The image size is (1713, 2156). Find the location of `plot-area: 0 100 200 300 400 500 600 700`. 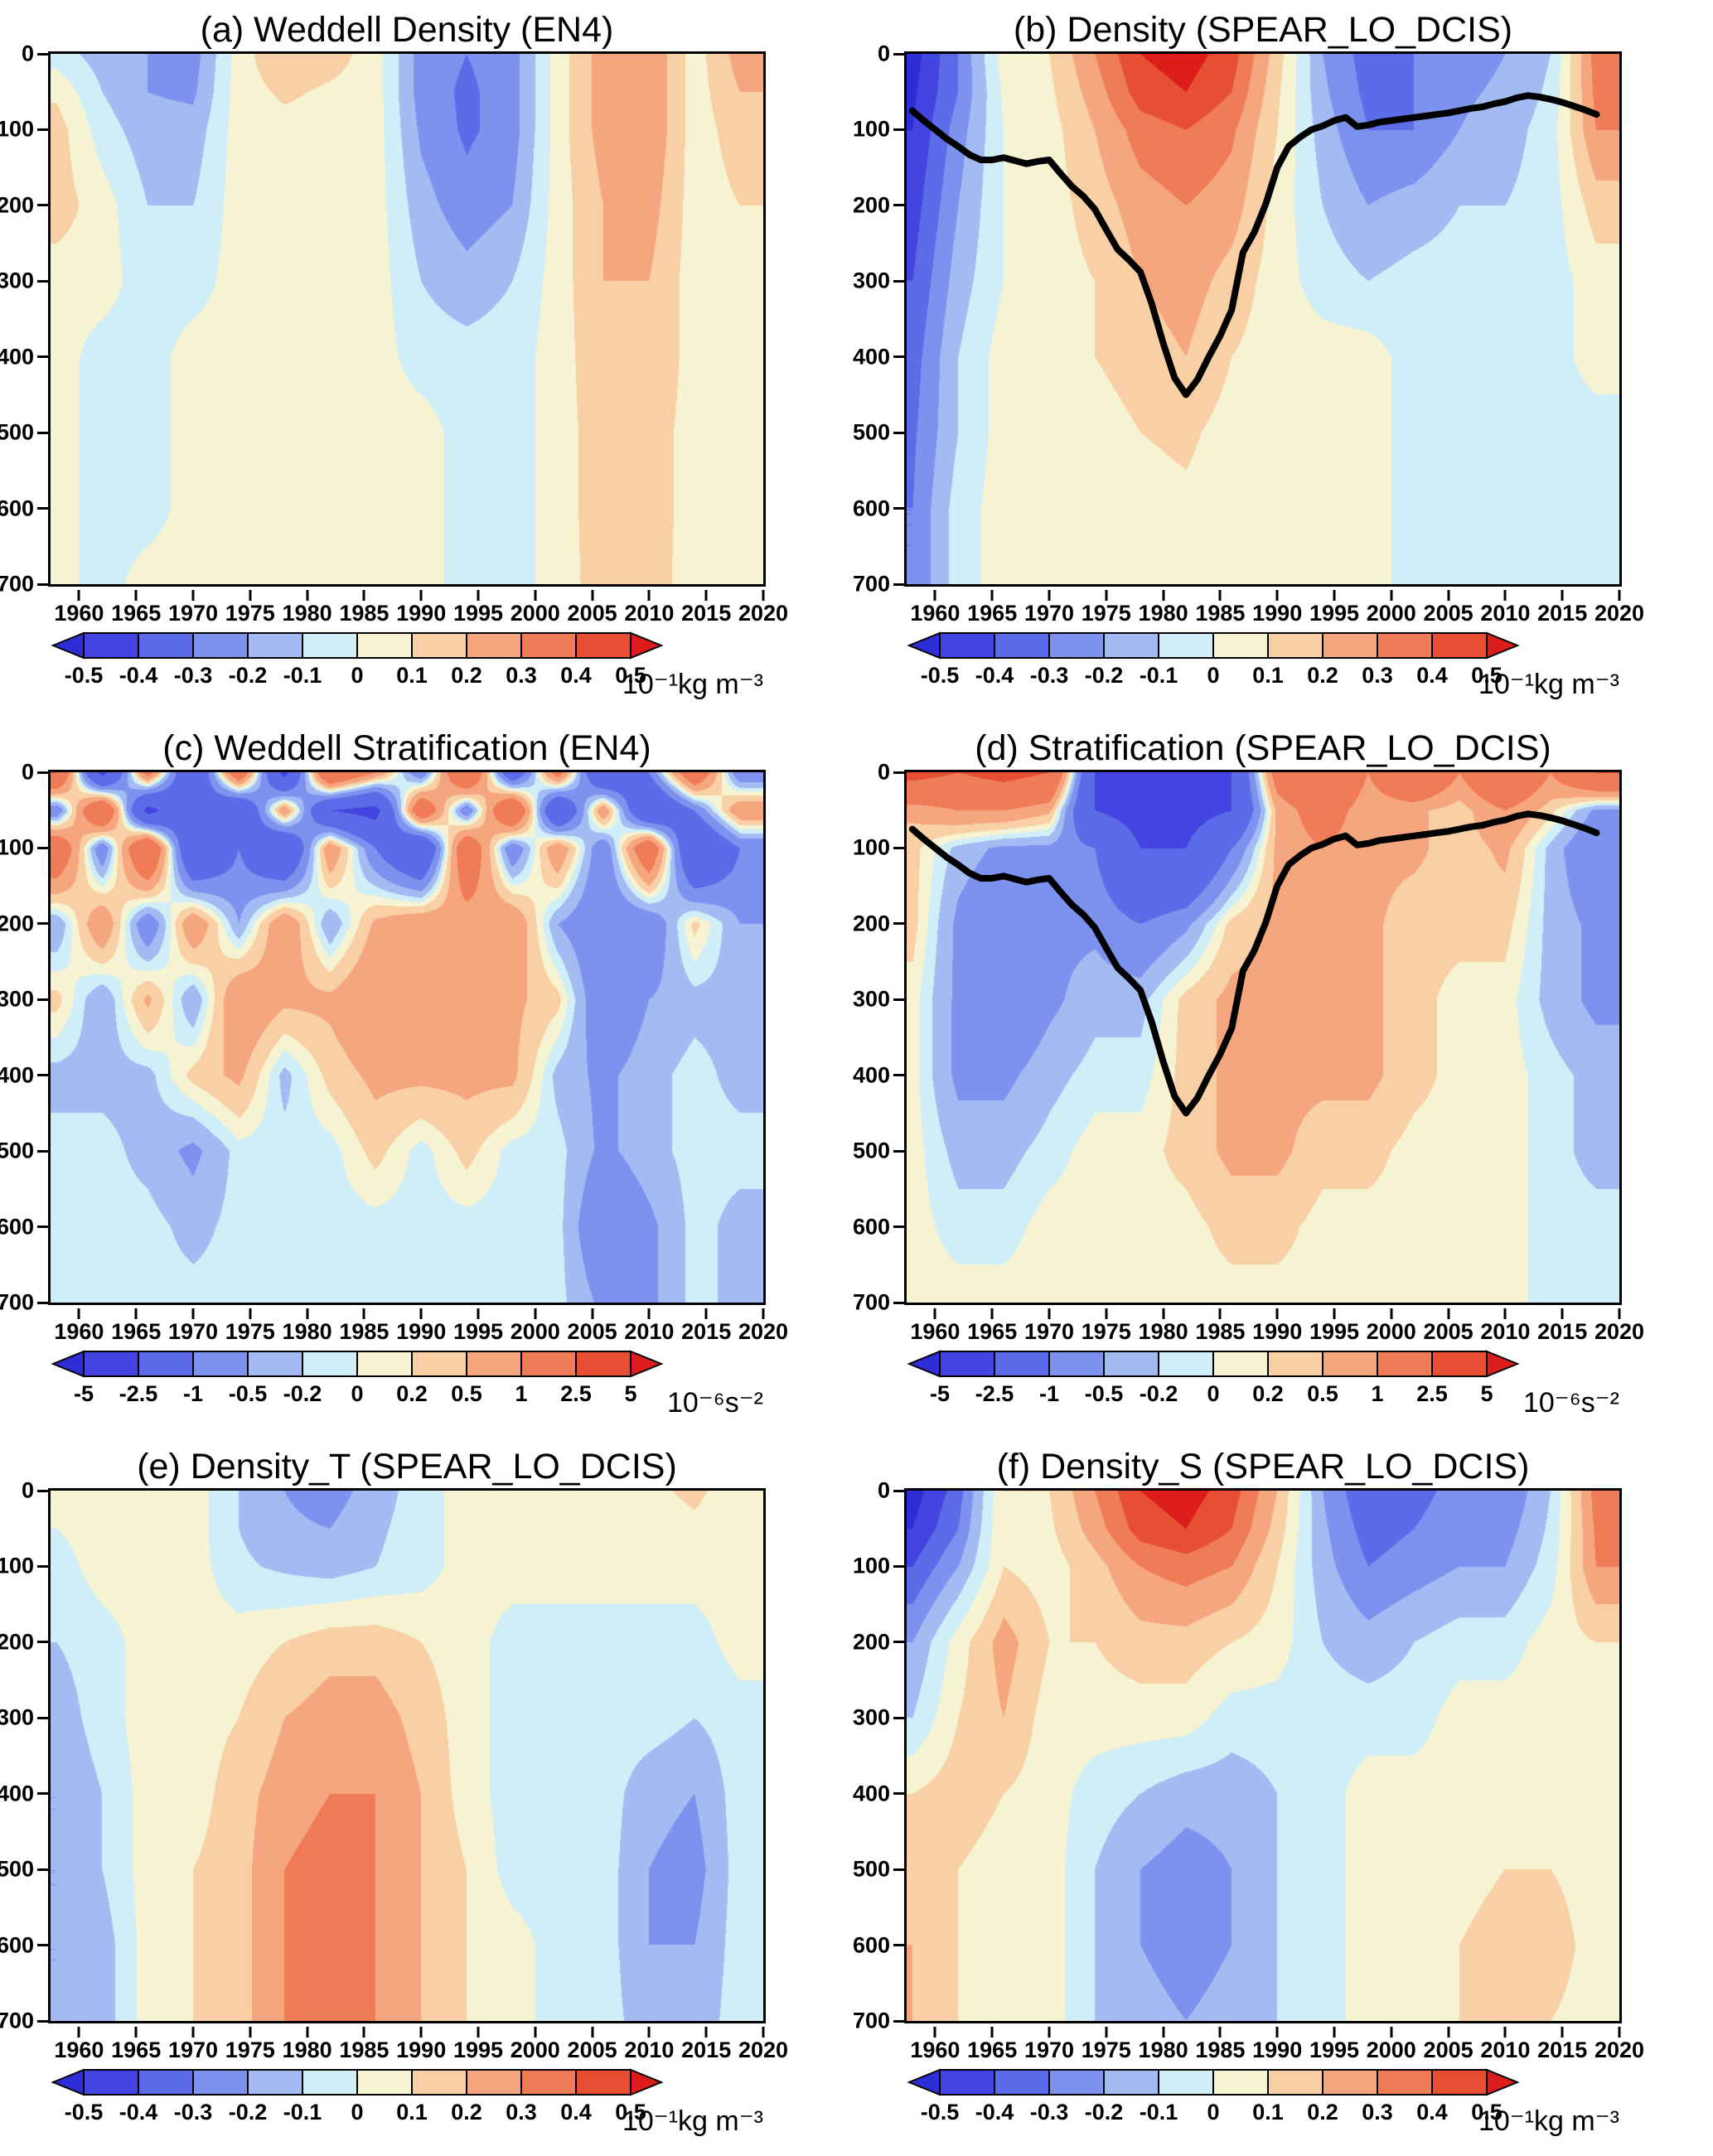

plot-area: 0 100 200 300 400 500 600 700 is located at coordinates (428, 319).